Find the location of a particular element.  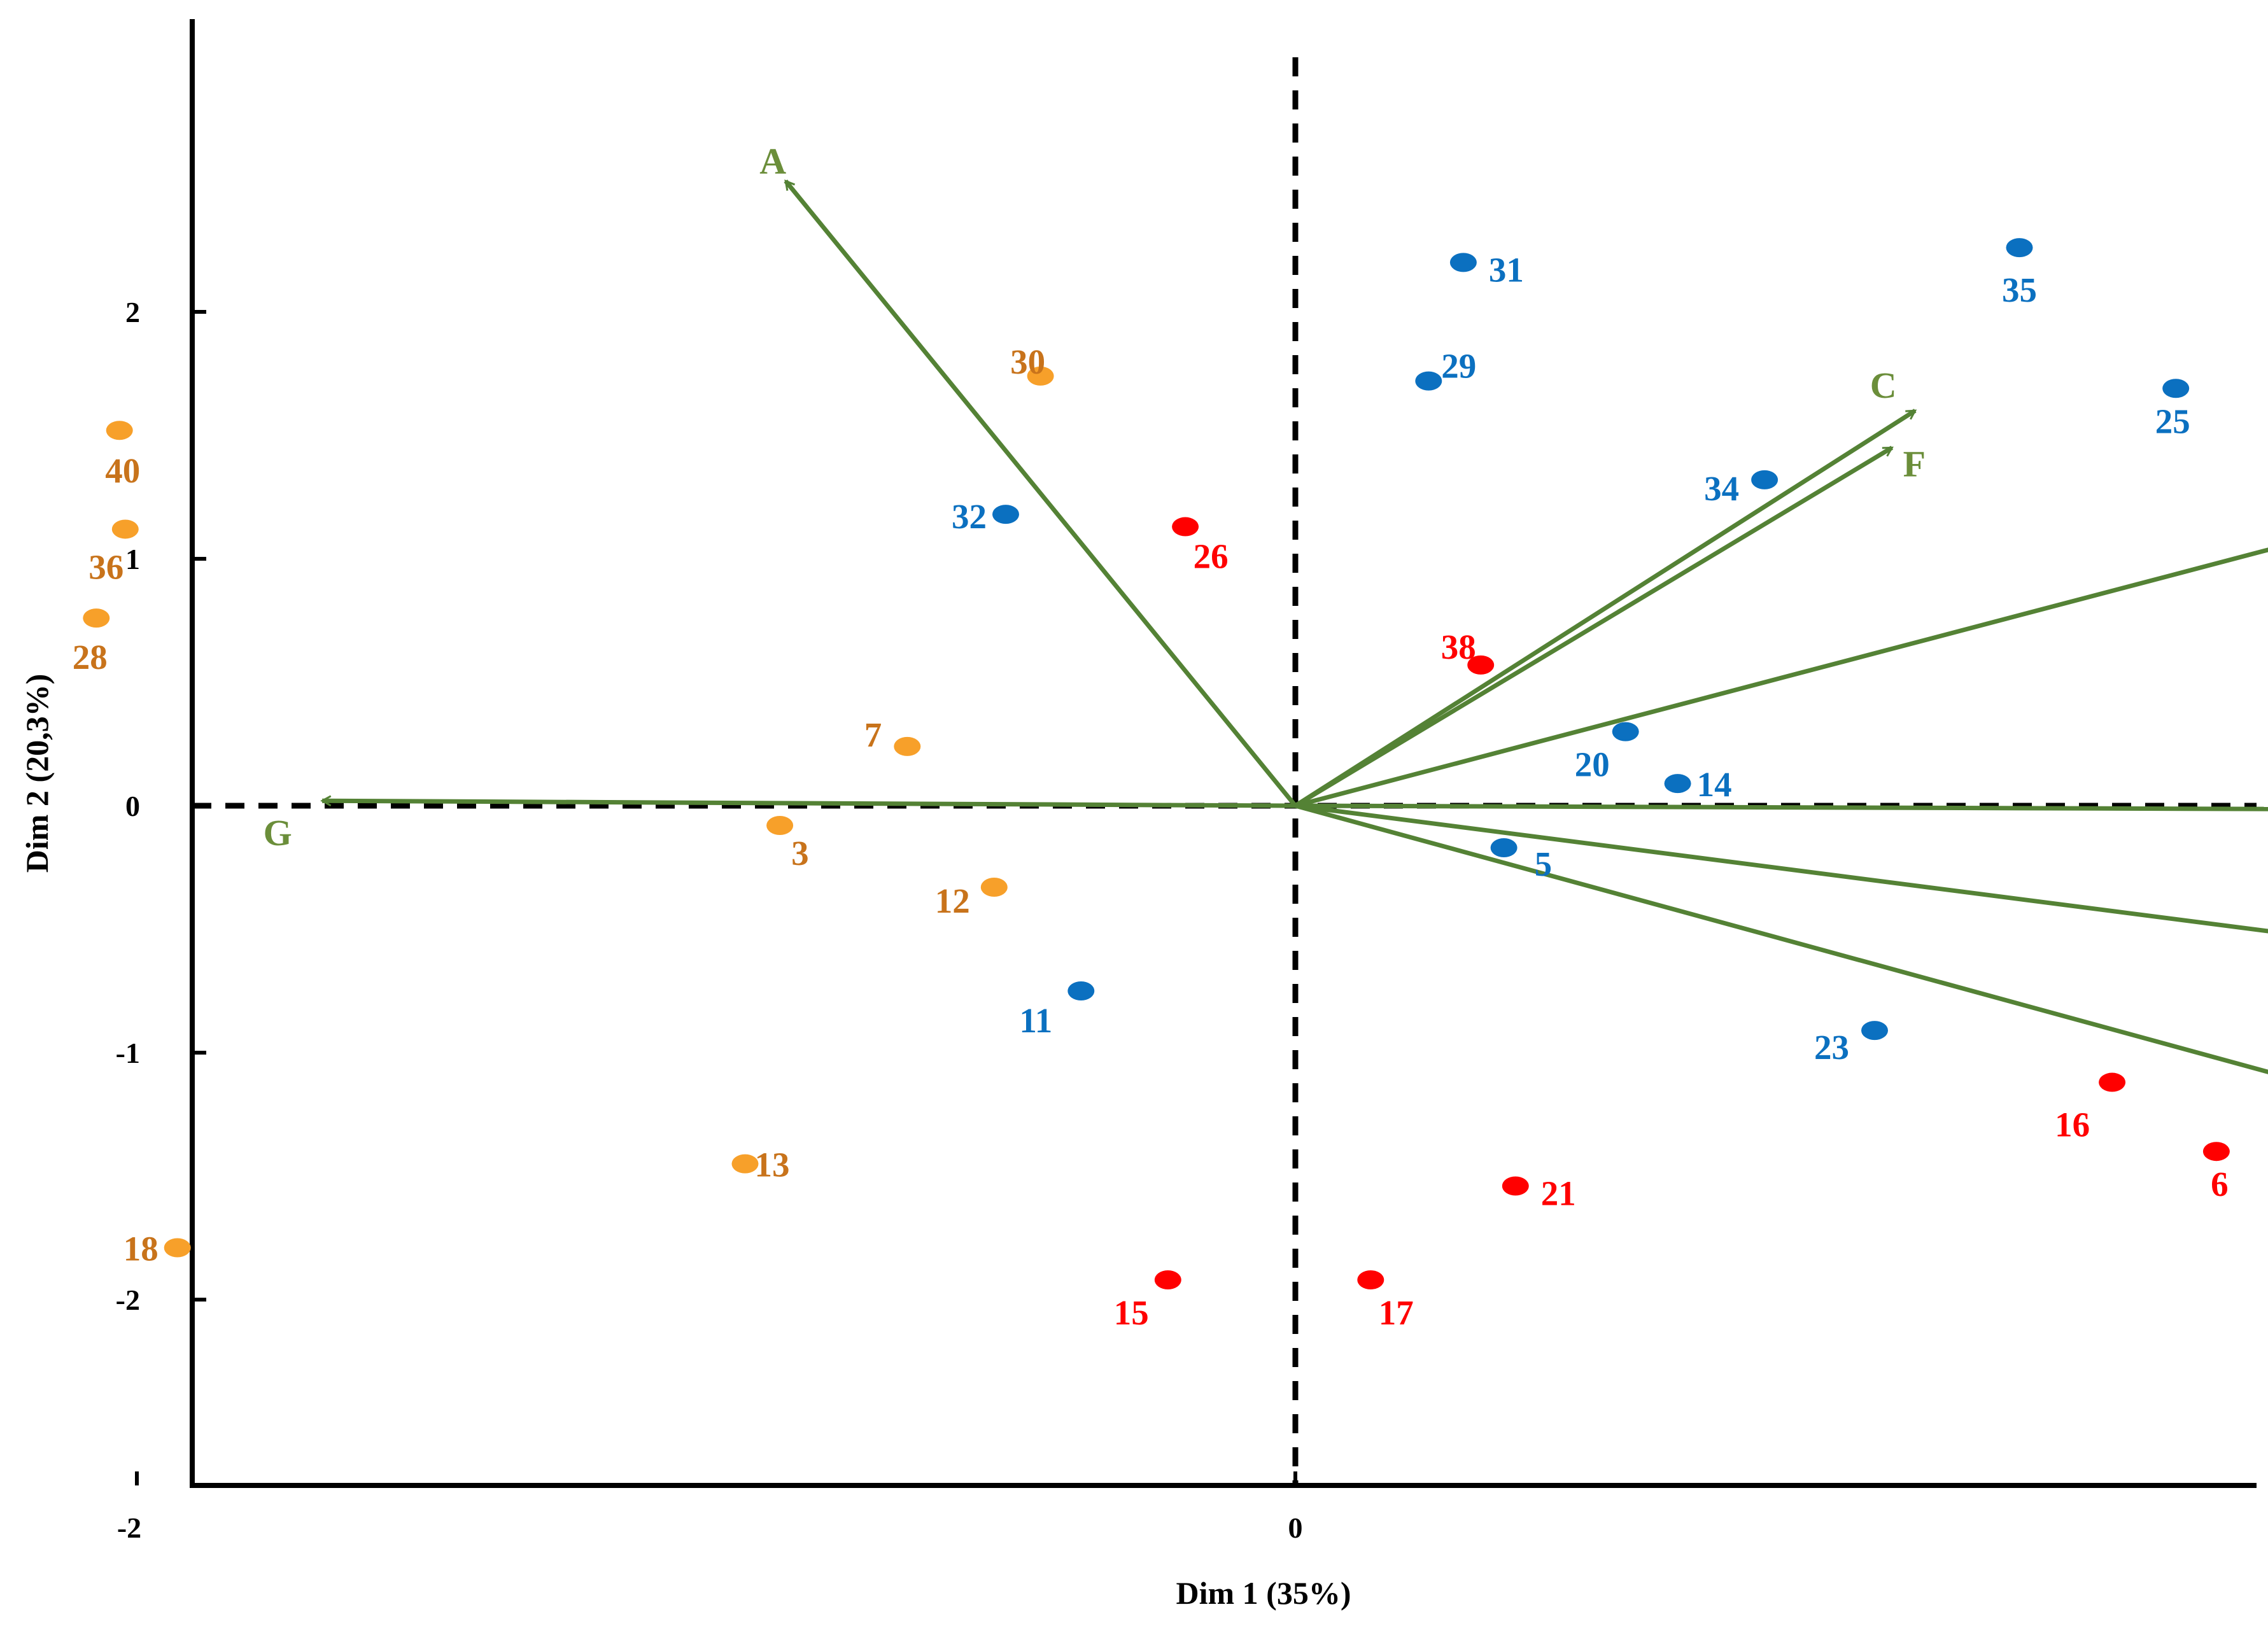

point-label-28: 28 is located at coordinates (90, 657).